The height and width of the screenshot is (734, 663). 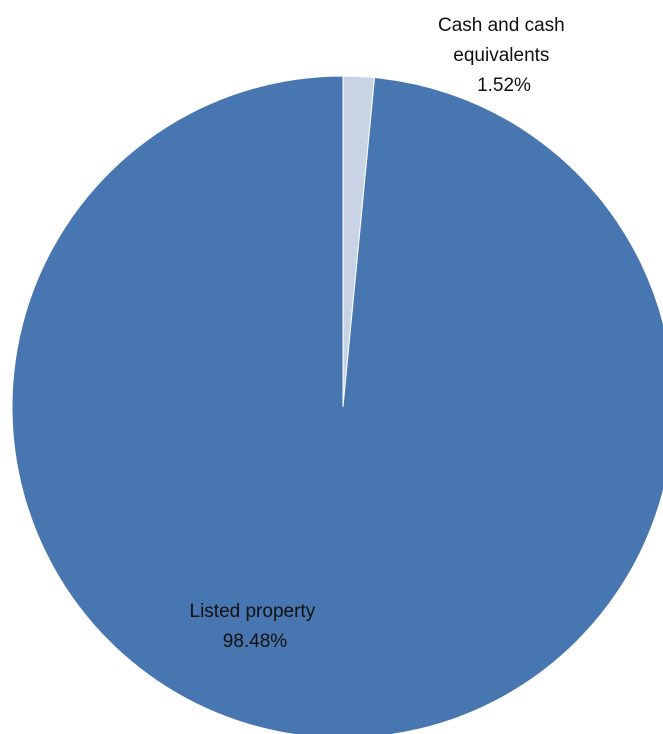 What do you see at coordinates (255, 641) in the screenshot?
I see `slice-value-listed-property: 98.48%` at bounding box center [255, 641].